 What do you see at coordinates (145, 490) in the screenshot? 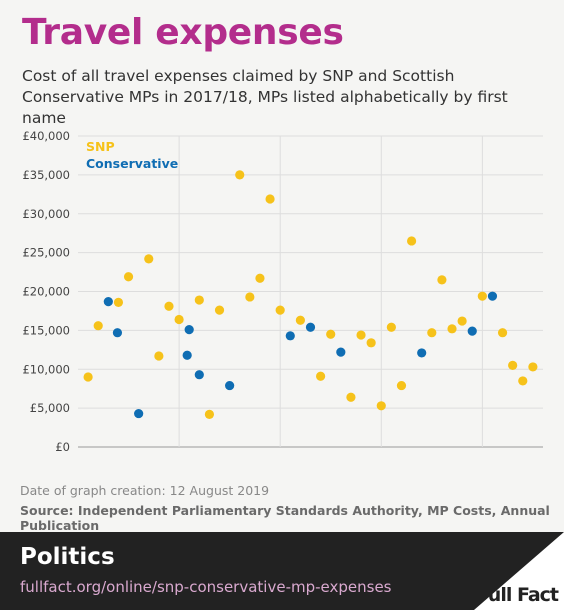
I see `date-note: Date of graph creation: 12 August 2019` at bounding box center [145, 490].